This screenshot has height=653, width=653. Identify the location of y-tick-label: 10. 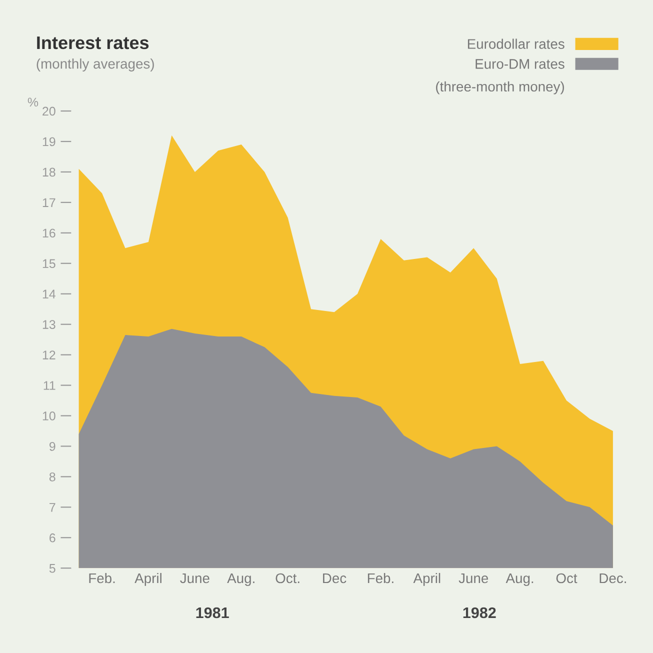
(49, 416).